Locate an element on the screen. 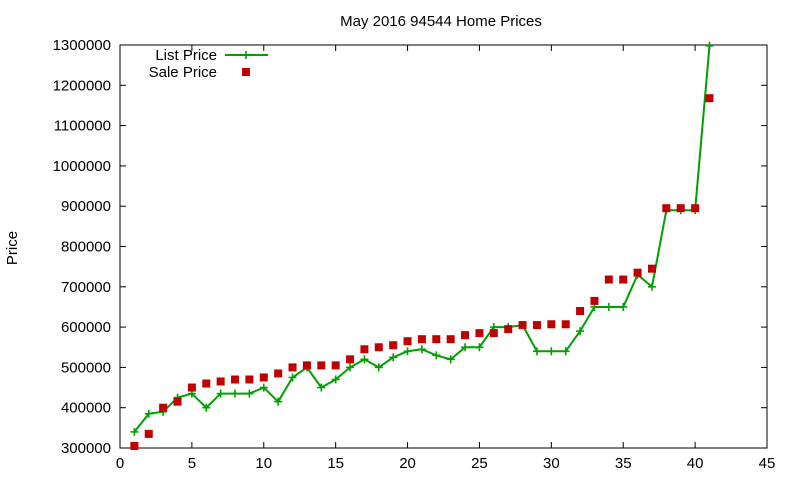  x-tick-label: 10 is located at coordinates (263, 463).